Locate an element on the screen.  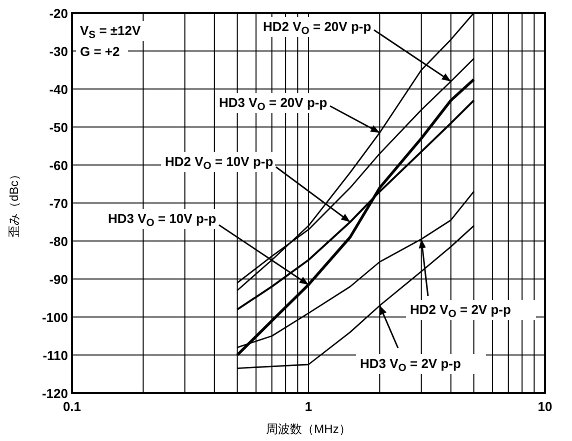
y-tick-label: -110 is located at coordinates (55, 355).